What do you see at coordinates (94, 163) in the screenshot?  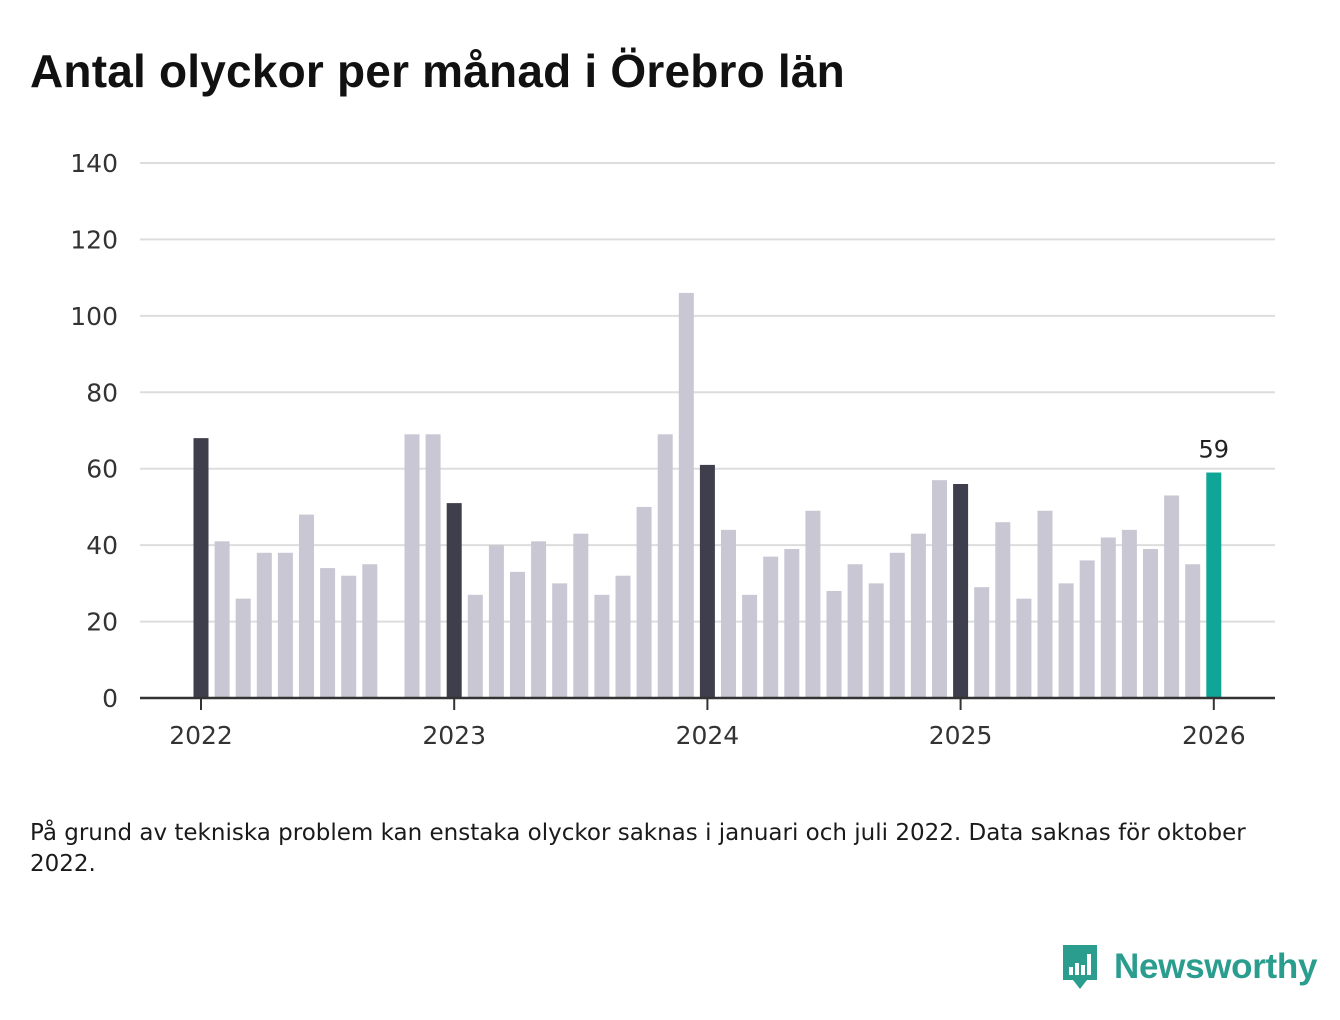 I see `y-tick-label-140: 140` at bounding box center [94, 163].